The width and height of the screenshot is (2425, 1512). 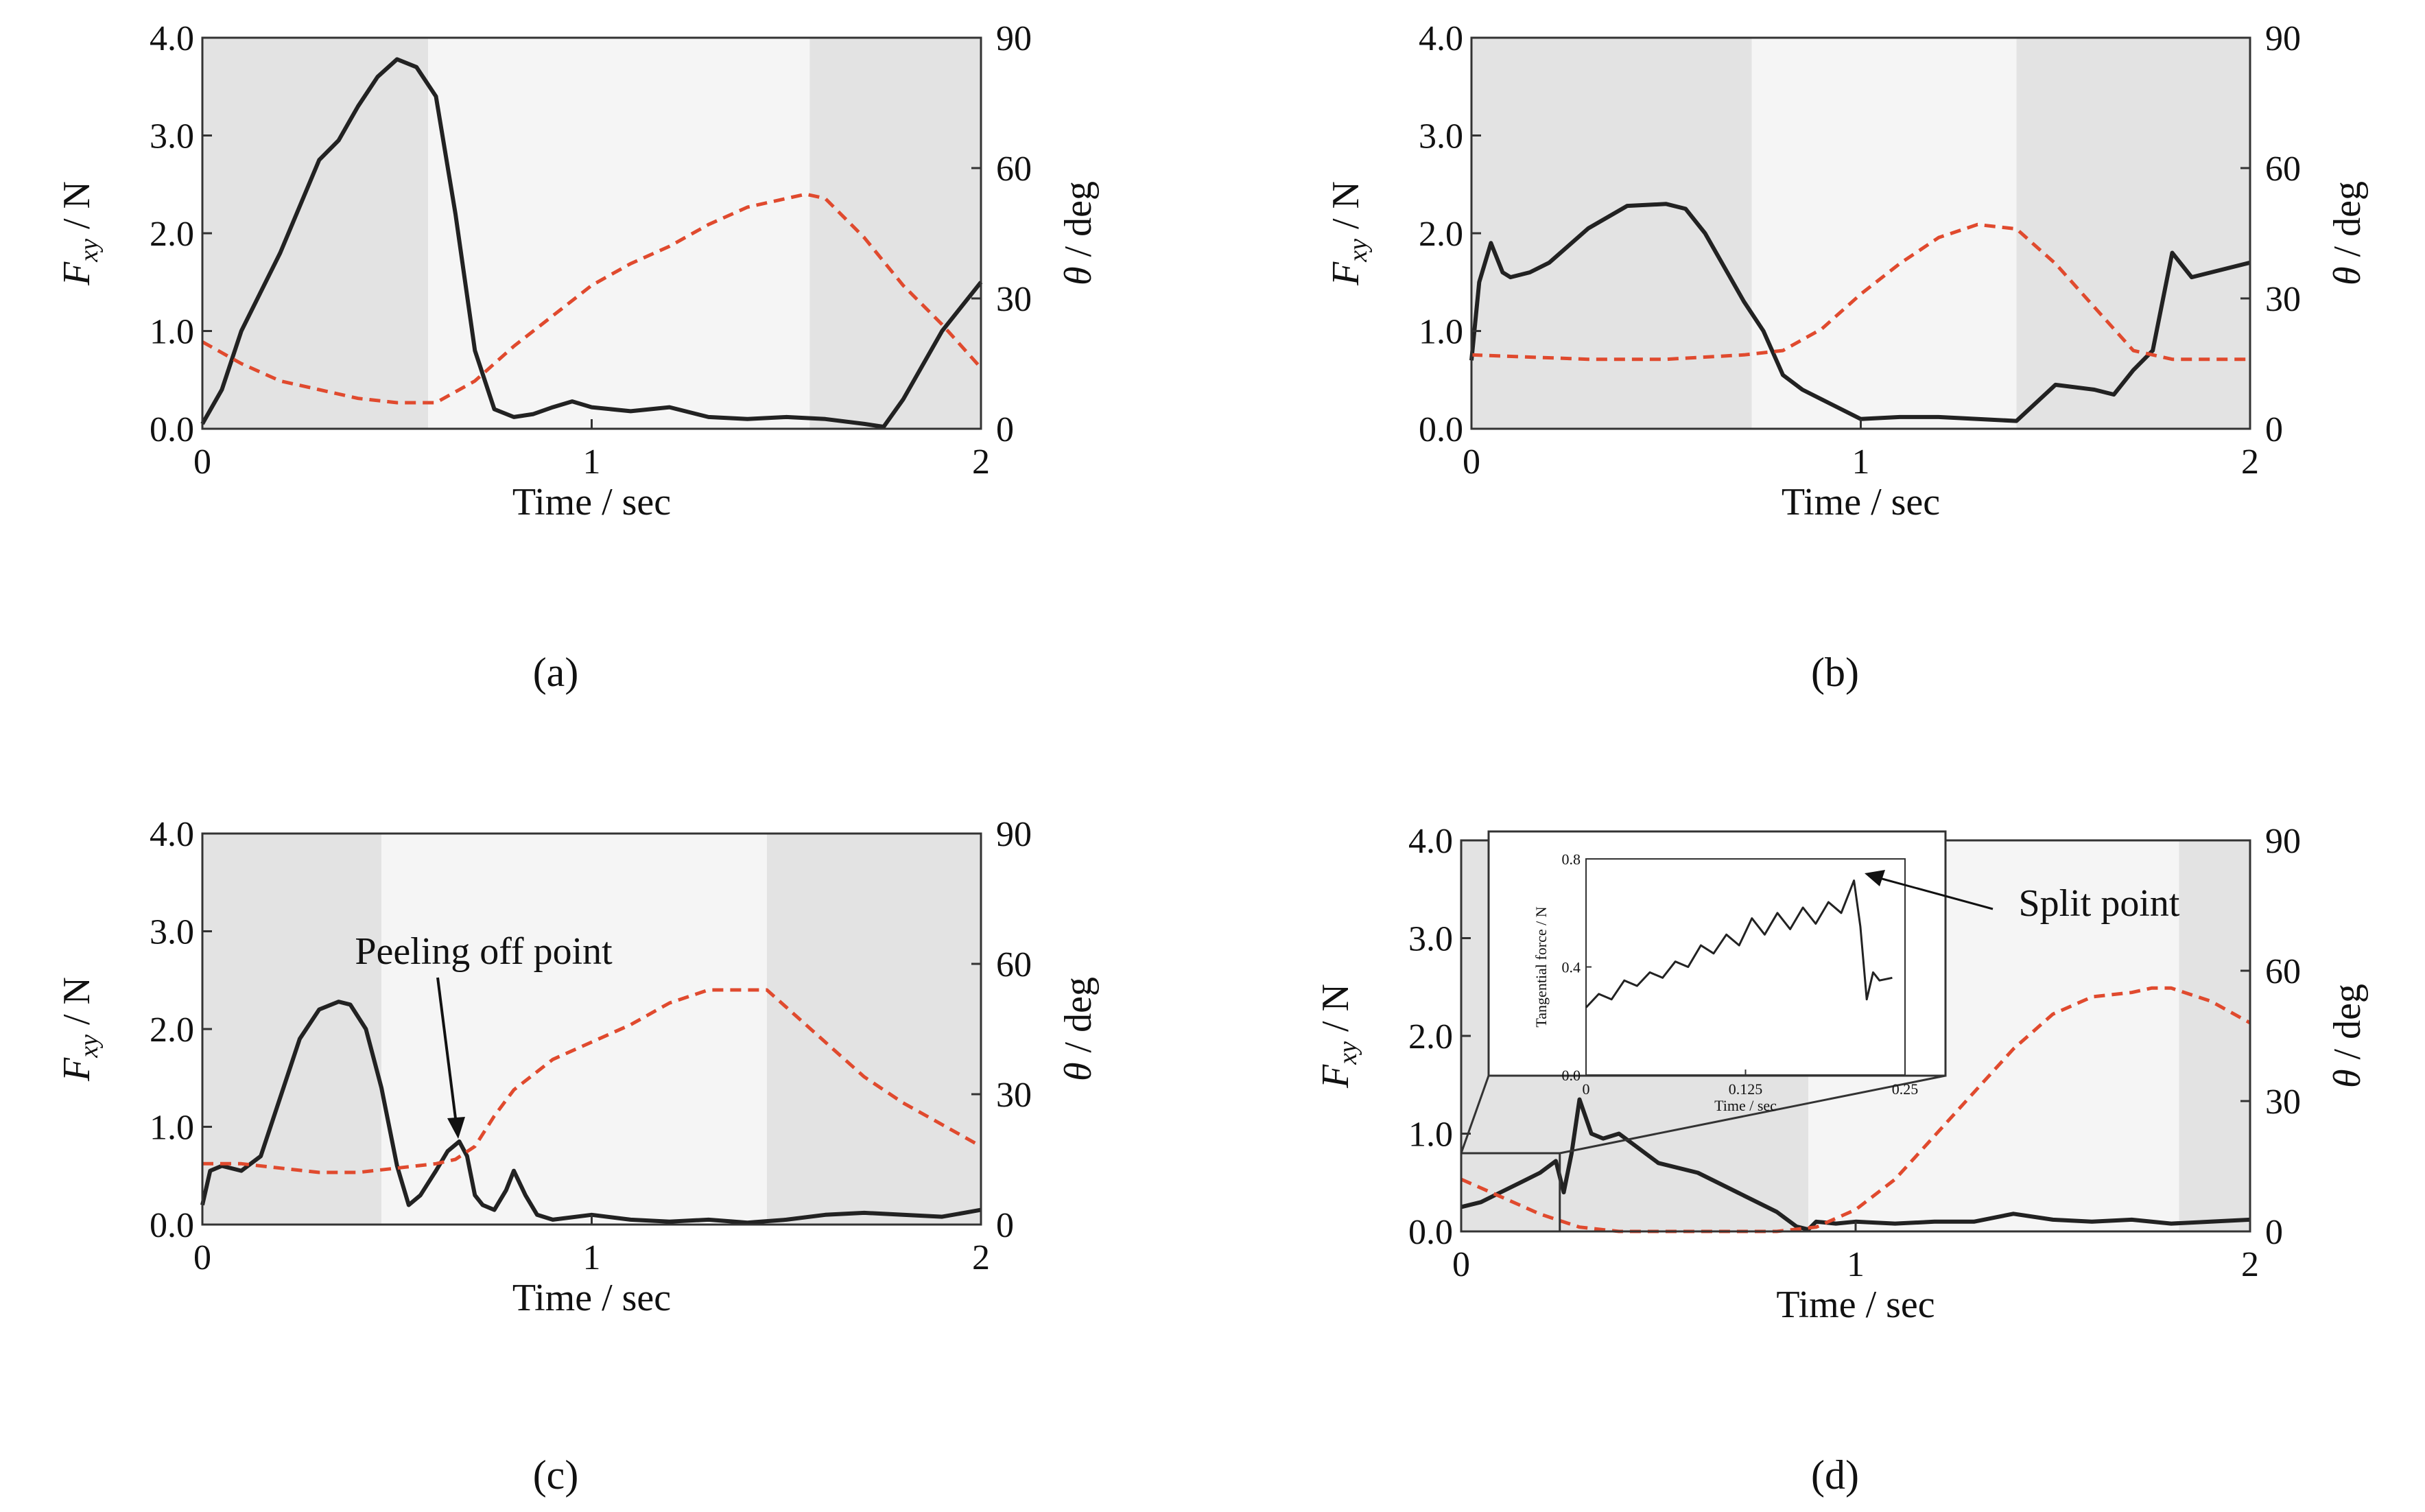 I want to click on split-point-annotation: Split point, so click(x=2099, y=903).